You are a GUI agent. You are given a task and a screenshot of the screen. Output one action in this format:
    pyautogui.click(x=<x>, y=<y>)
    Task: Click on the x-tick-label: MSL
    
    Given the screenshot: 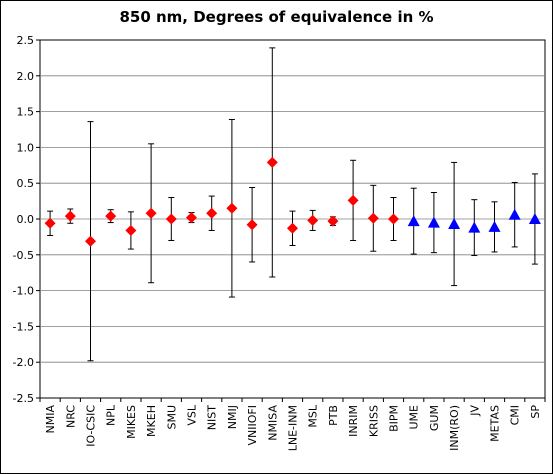 What is the action you would take?
    pyautogui.click(x=313, y=415)
    